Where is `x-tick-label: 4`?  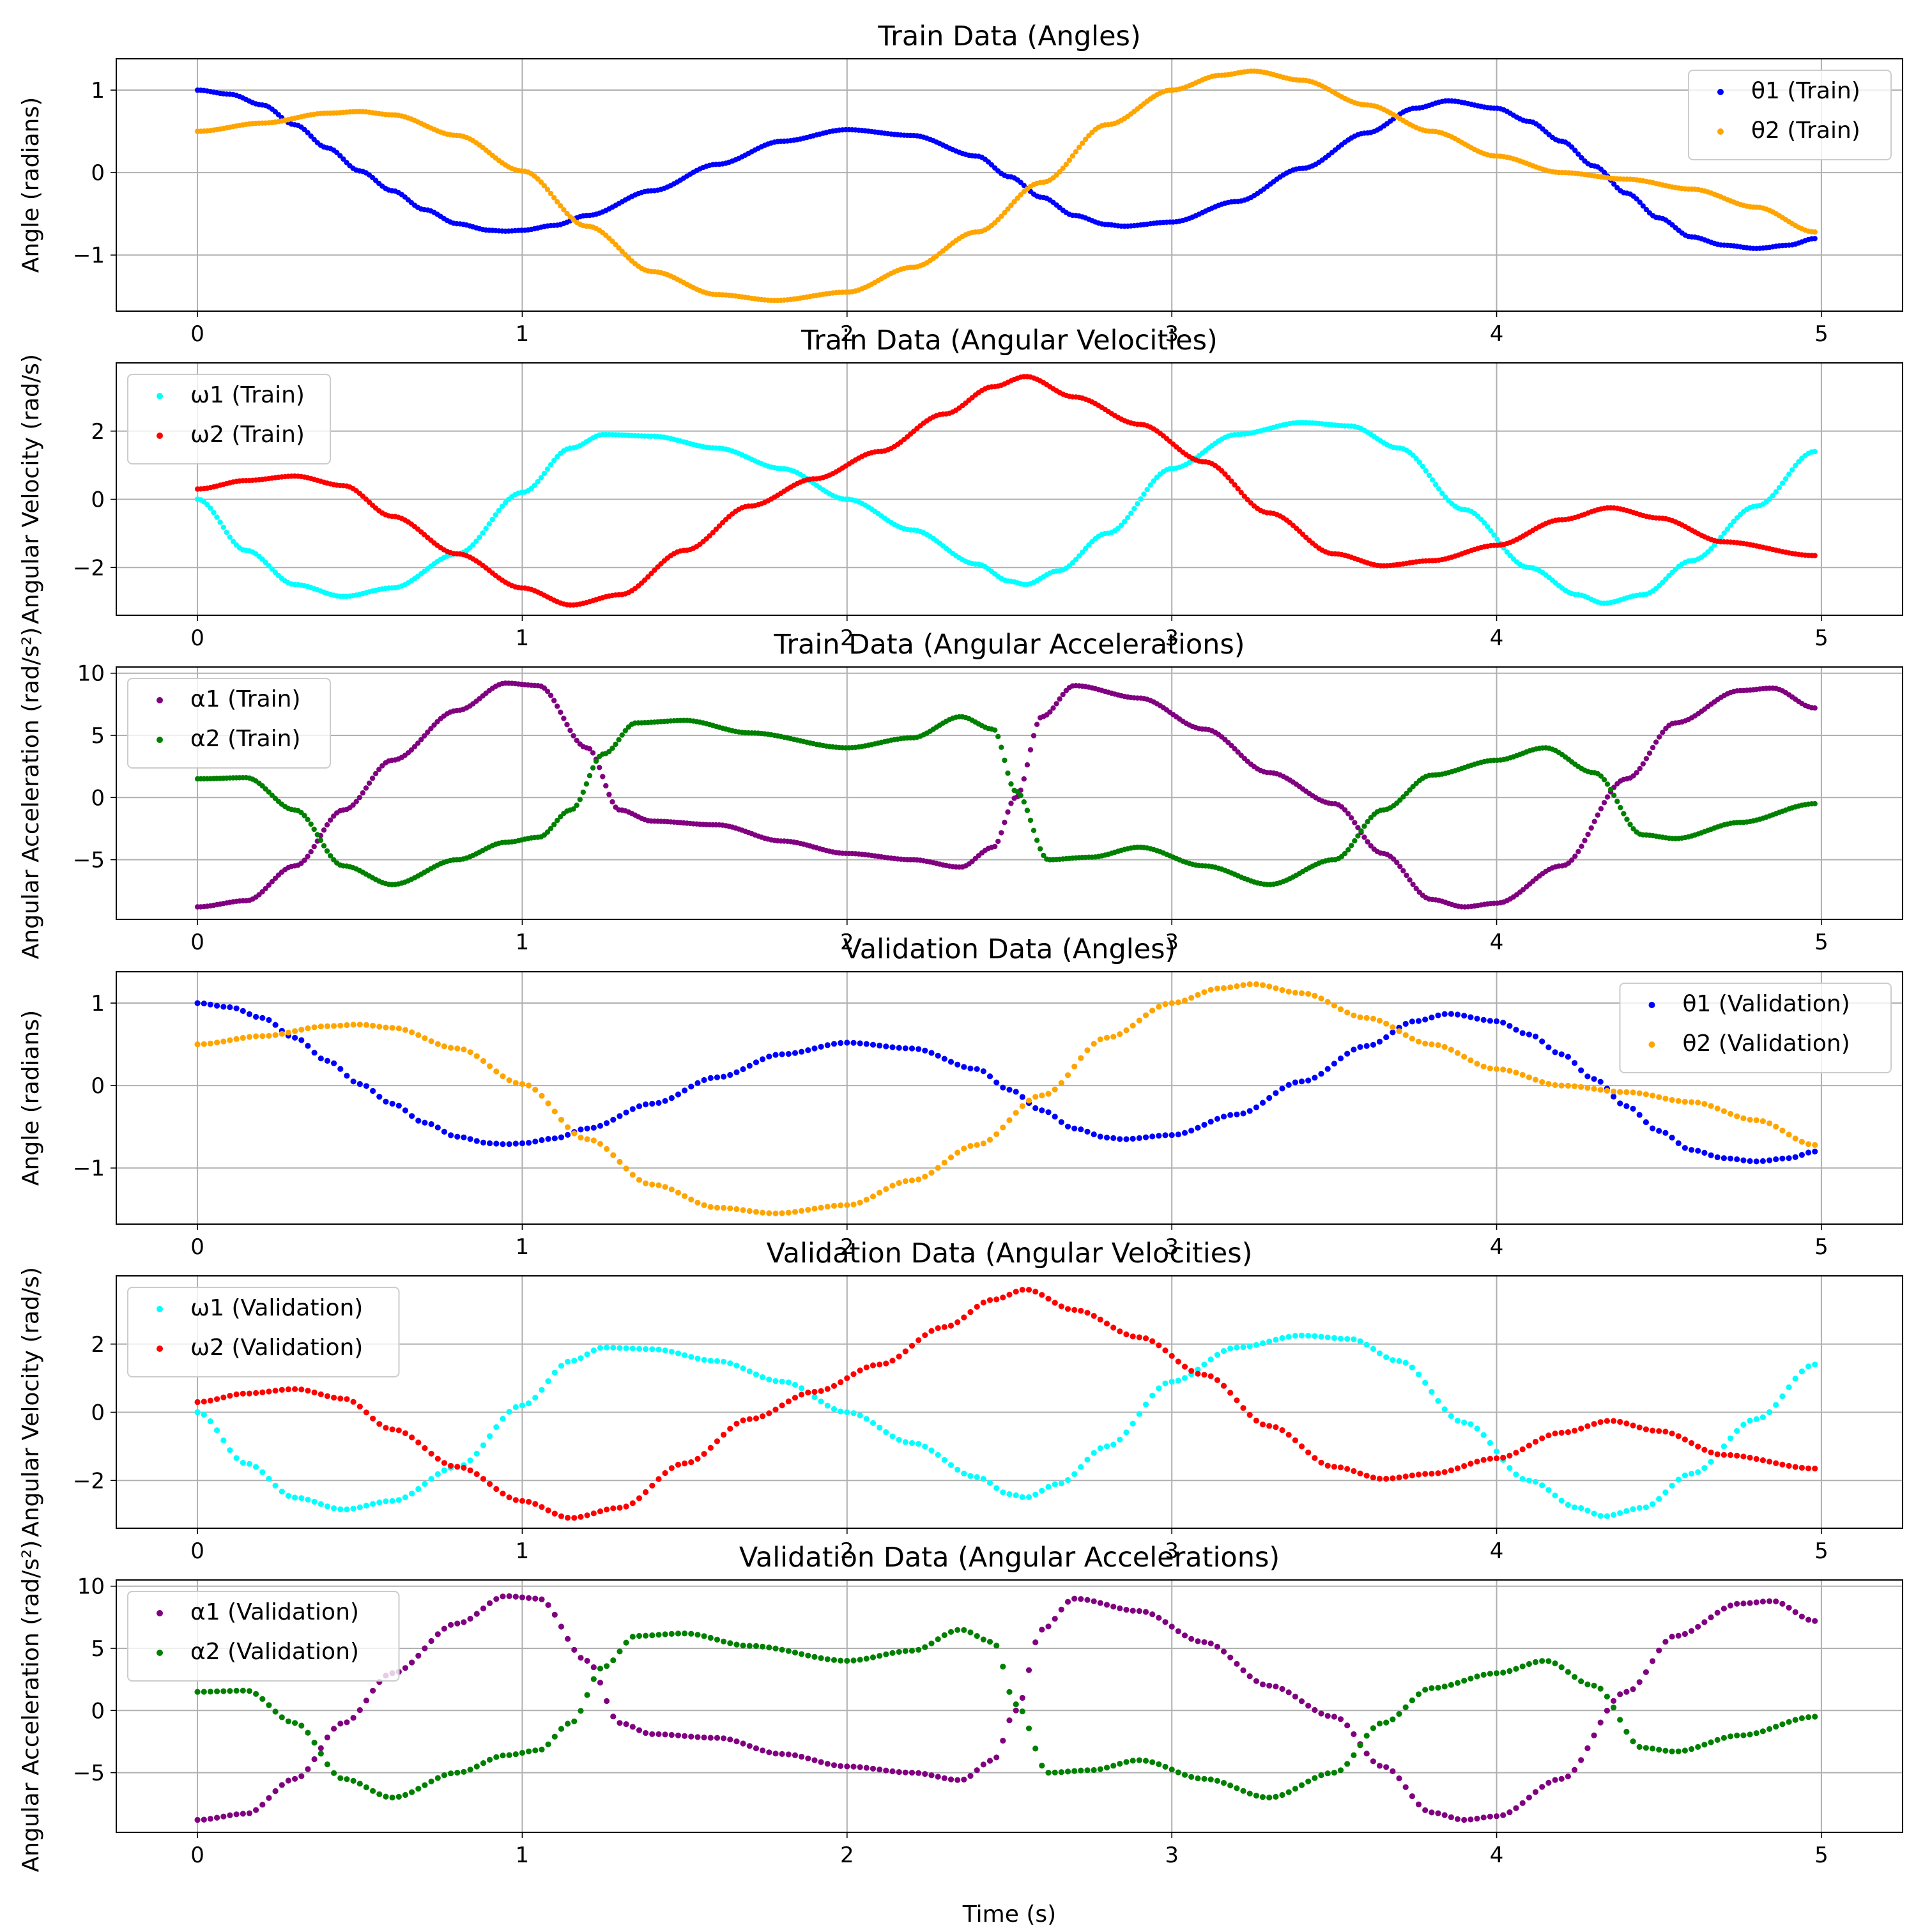
x-tick-label: 4 is located at coordinates (1497, 1247).